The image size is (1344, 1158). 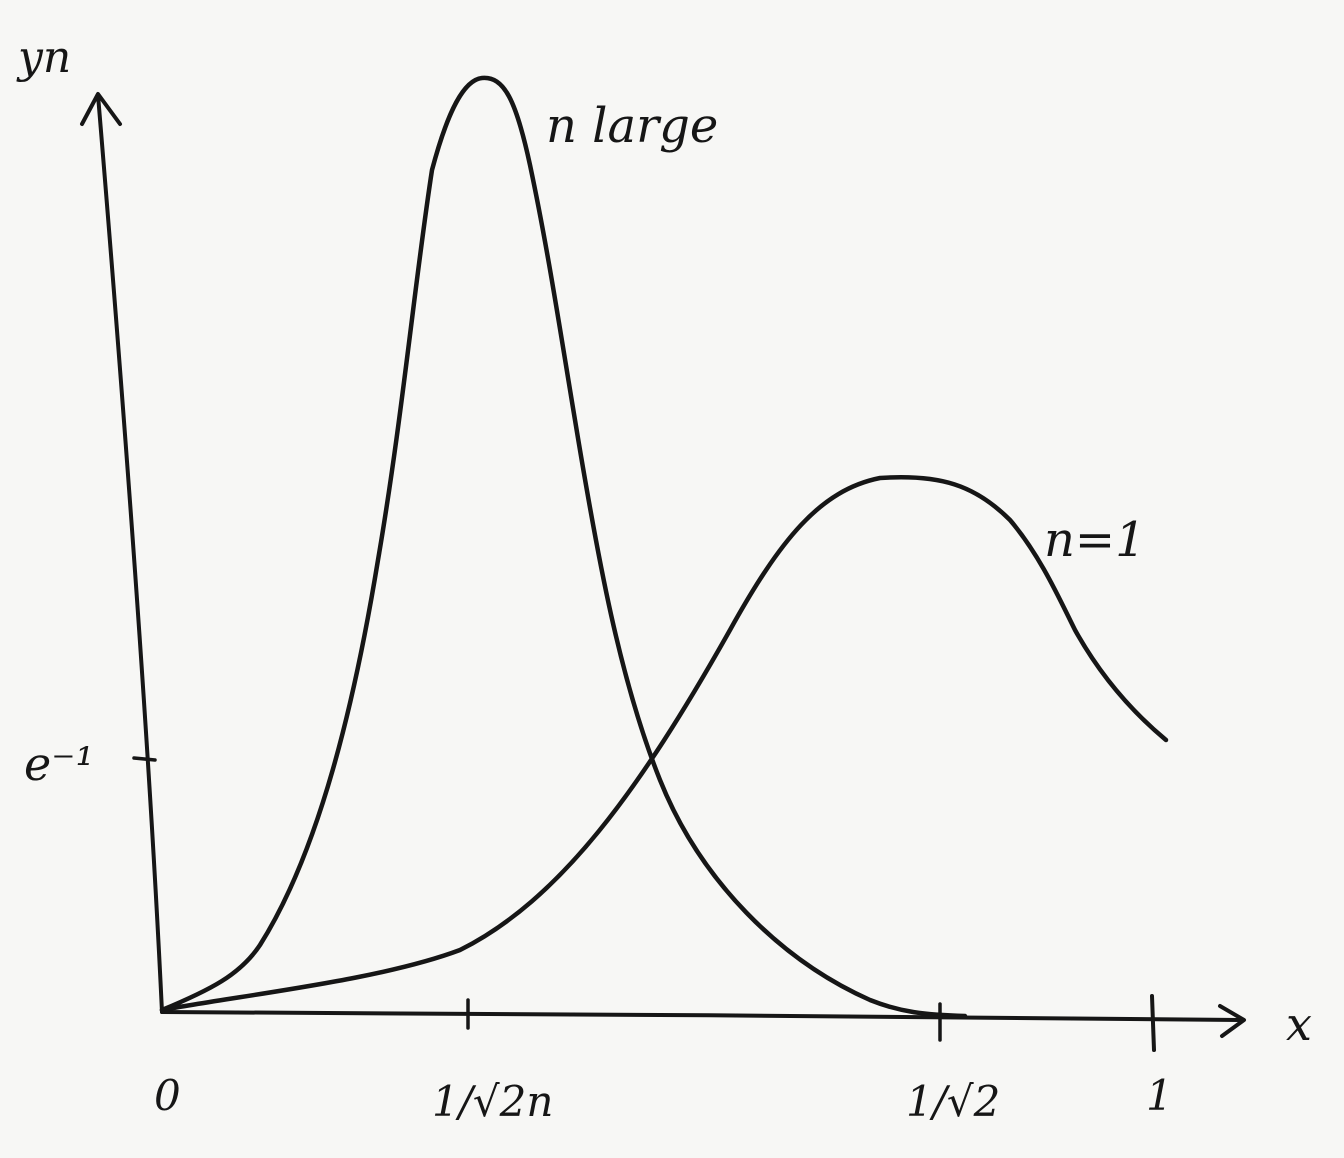 What do you see at coordinates (492, 1101) in the screenshot?
I see `x-tick-label-1-over-sqrt-2n: 1/√2n` at bounding box center [492, 1101].